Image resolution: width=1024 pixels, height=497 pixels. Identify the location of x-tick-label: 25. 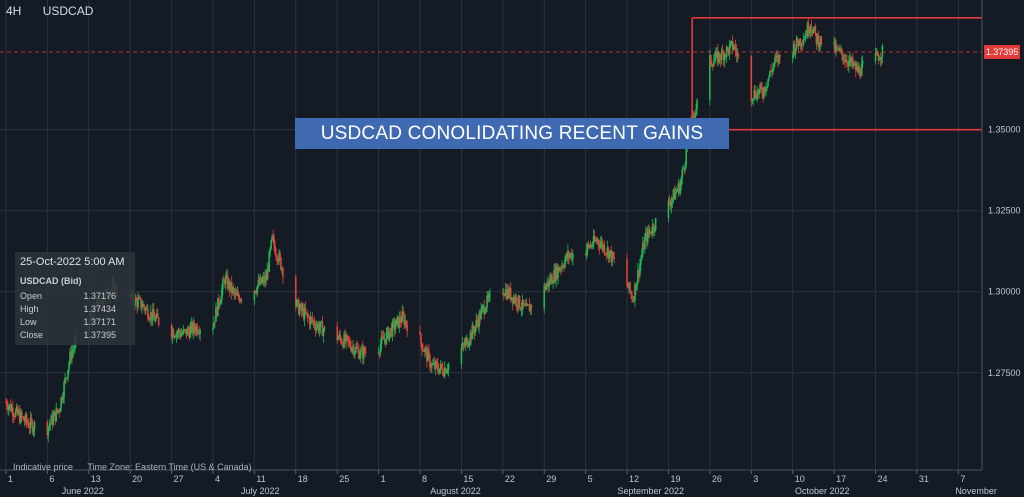
(344, 479).